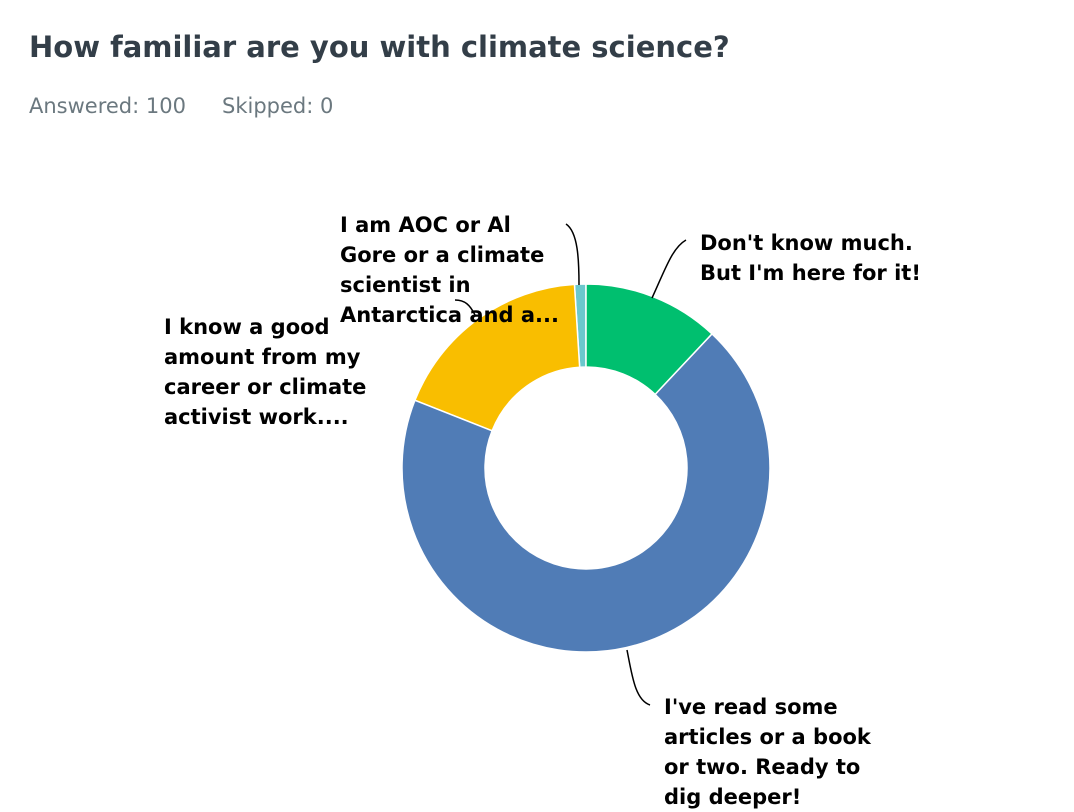 The height and width of the screenshot is (812, 1074). I want to click on leader-lines, so click(570, 464).